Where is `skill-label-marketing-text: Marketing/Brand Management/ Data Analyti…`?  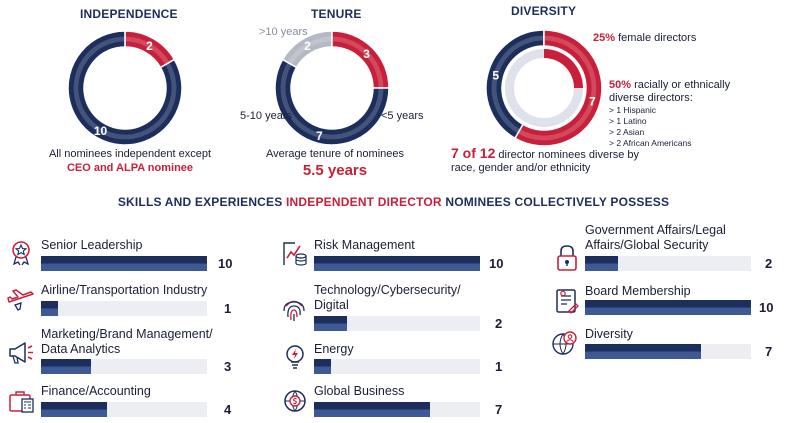 skill-label-marketing-text: Marketing/Brand Management/ Data Analyti… is located at coordinates (127, 341).